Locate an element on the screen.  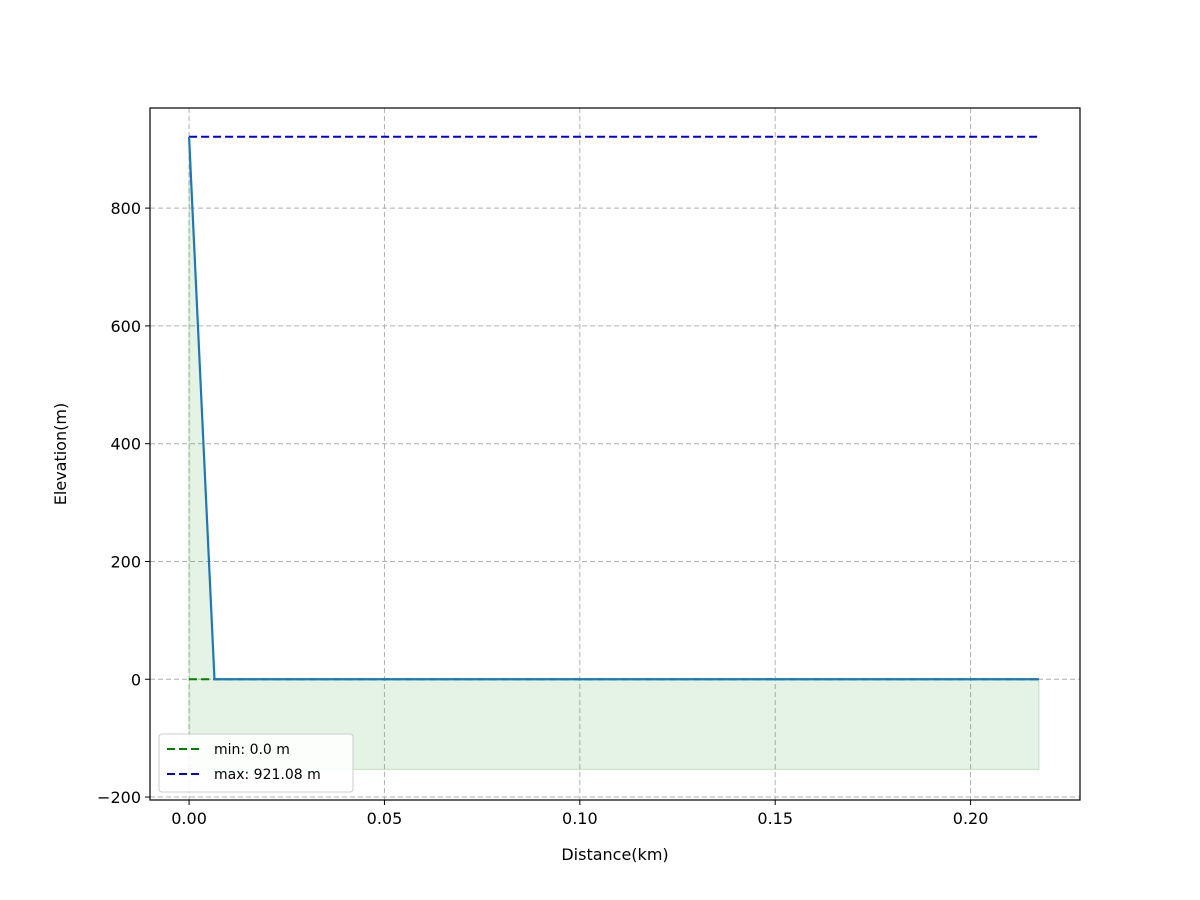
y-tick-label-0: −200 is located at coordinates (119, 797).